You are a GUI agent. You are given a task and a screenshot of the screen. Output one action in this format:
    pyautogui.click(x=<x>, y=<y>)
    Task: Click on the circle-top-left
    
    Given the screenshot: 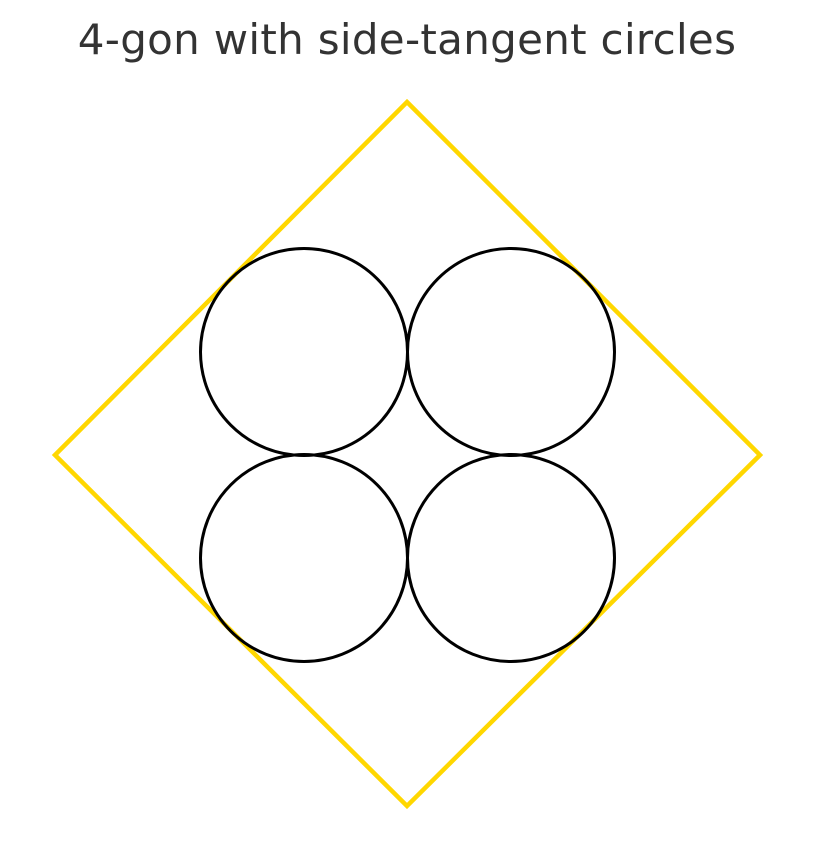 What is the action you would take?
    pyautogui.click(x=304, y=352)
    